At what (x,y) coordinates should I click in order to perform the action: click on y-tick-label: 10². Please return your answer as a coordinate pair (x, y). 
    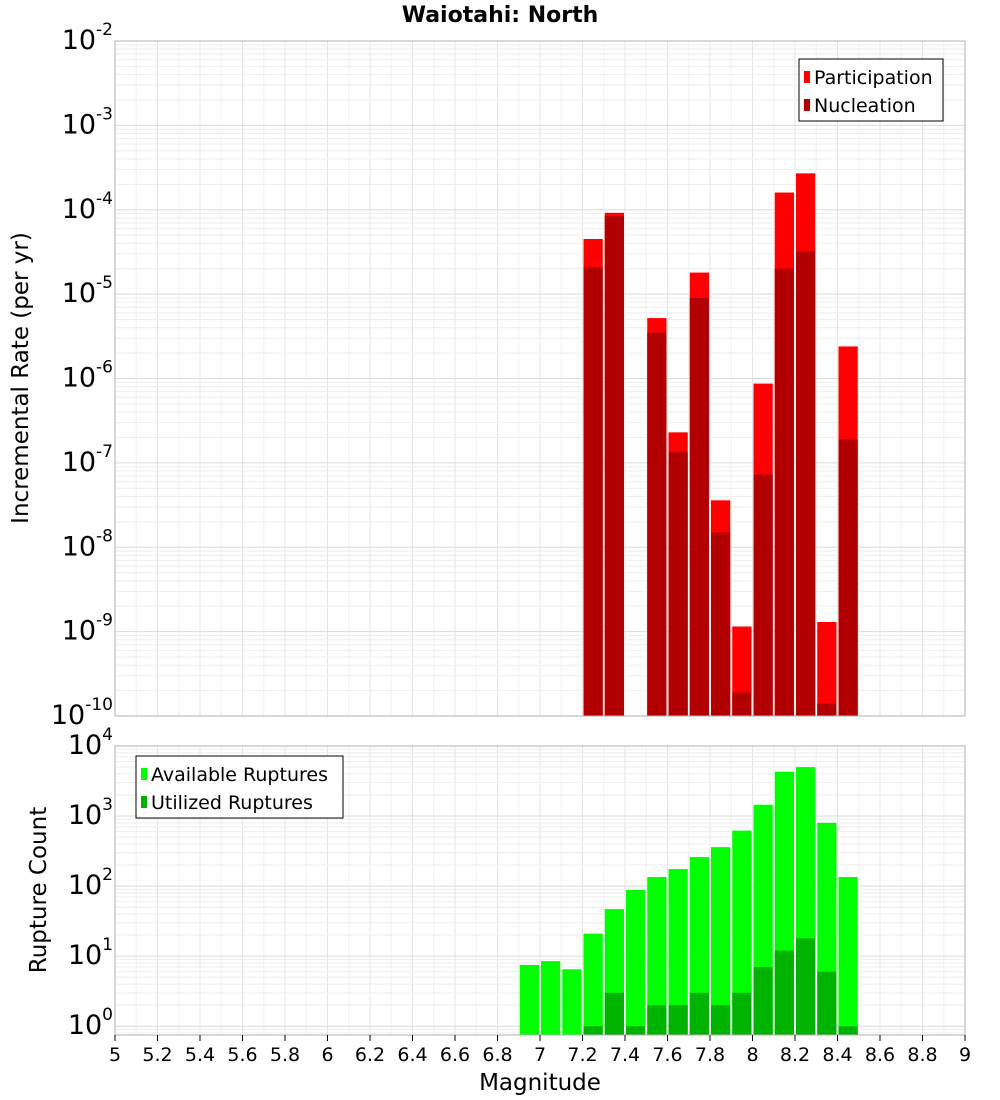
    Looking at the image, I should click on (90, 883).